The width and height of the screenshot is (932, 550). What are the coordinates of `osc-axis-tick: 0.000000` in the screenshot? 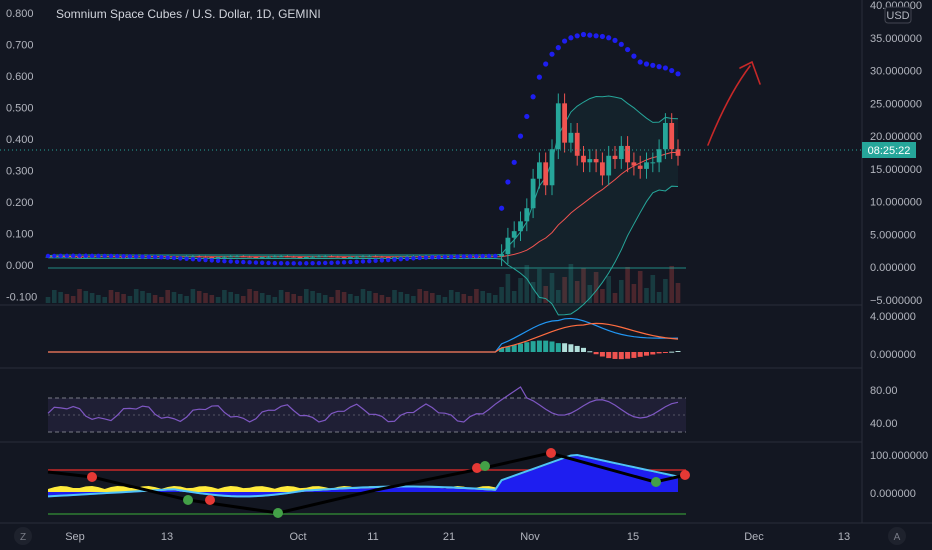 It's located at (893, 494).